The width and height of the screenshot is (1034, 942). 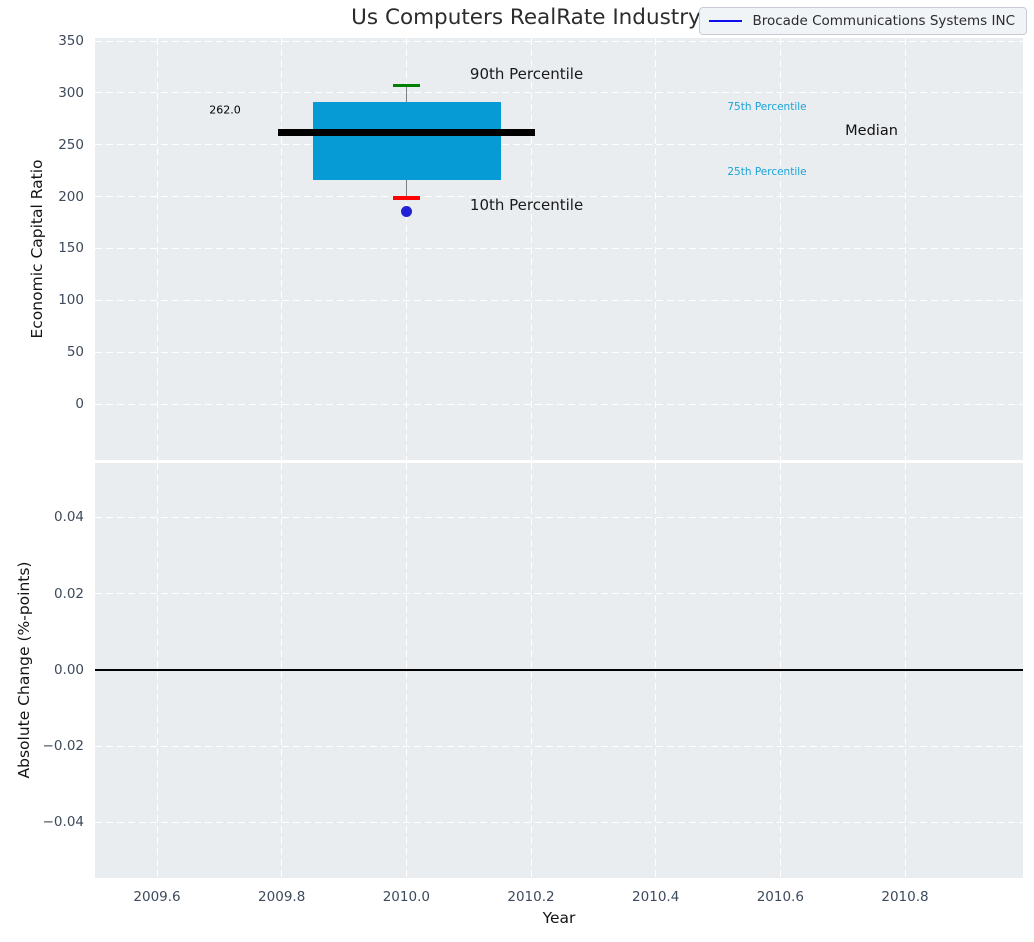 What do you see at coordinates (406, 897) in the screenshot?
I see `x-tick-label: 2010.0` at bounding box center [406, 897].